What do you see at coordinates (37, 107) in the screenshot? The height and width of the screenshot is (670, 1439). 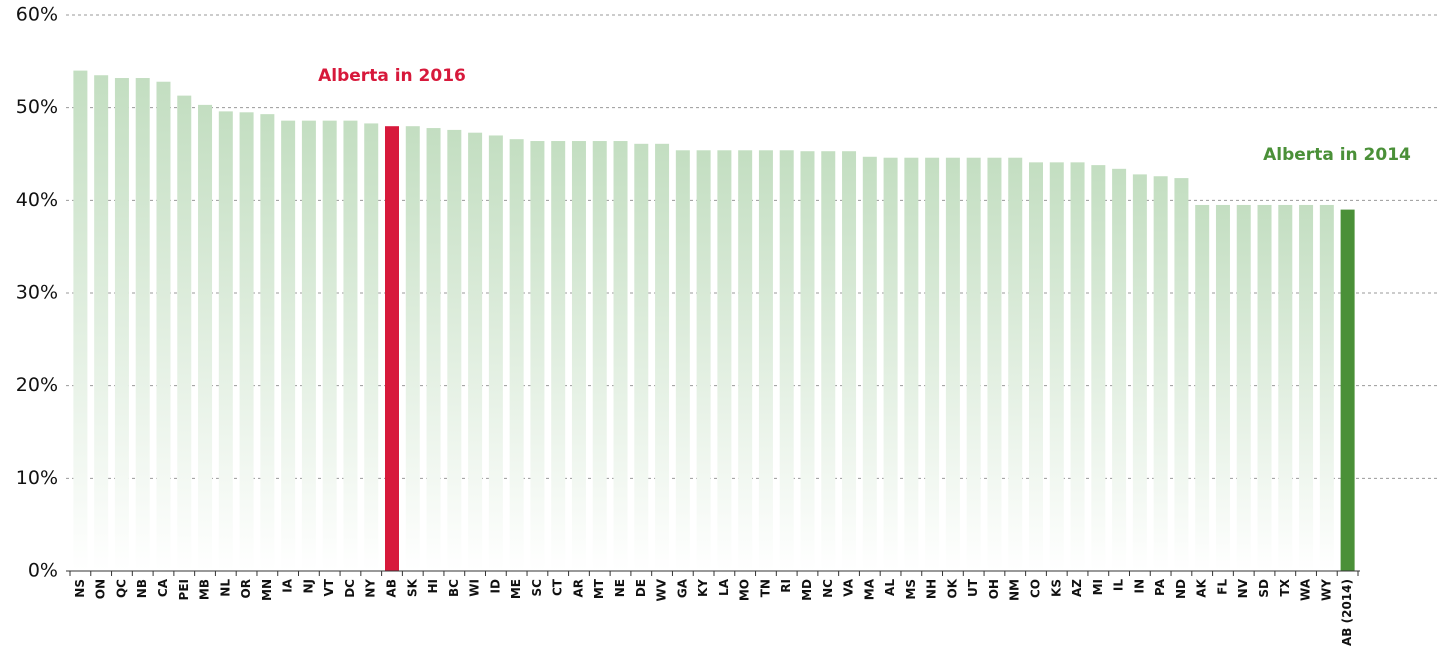 I see `y-tick-label: 50%` at bounding box center [37, 107].